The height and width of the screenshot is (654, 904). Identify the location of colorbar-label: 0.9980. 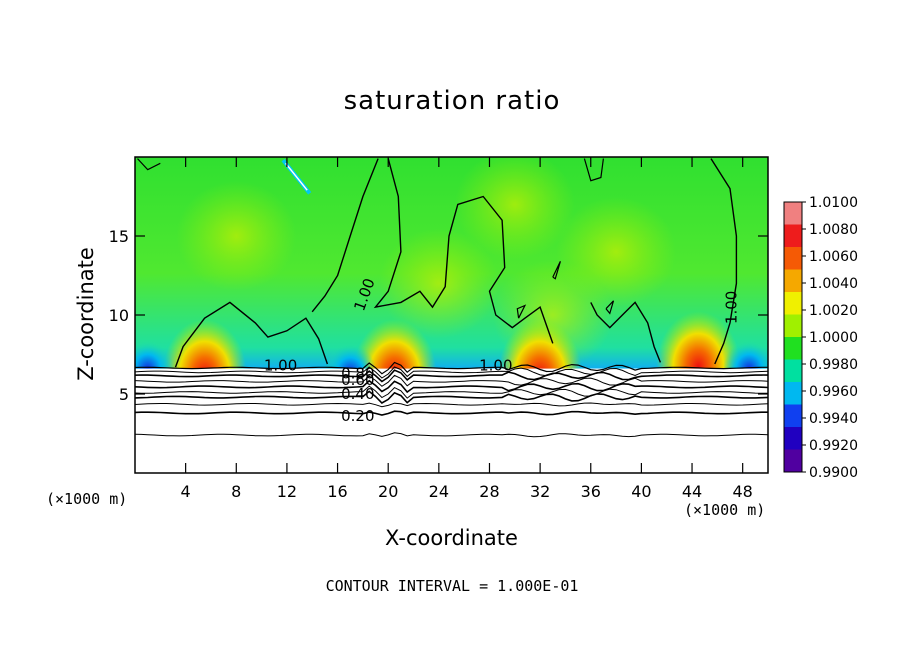
(833, 365).